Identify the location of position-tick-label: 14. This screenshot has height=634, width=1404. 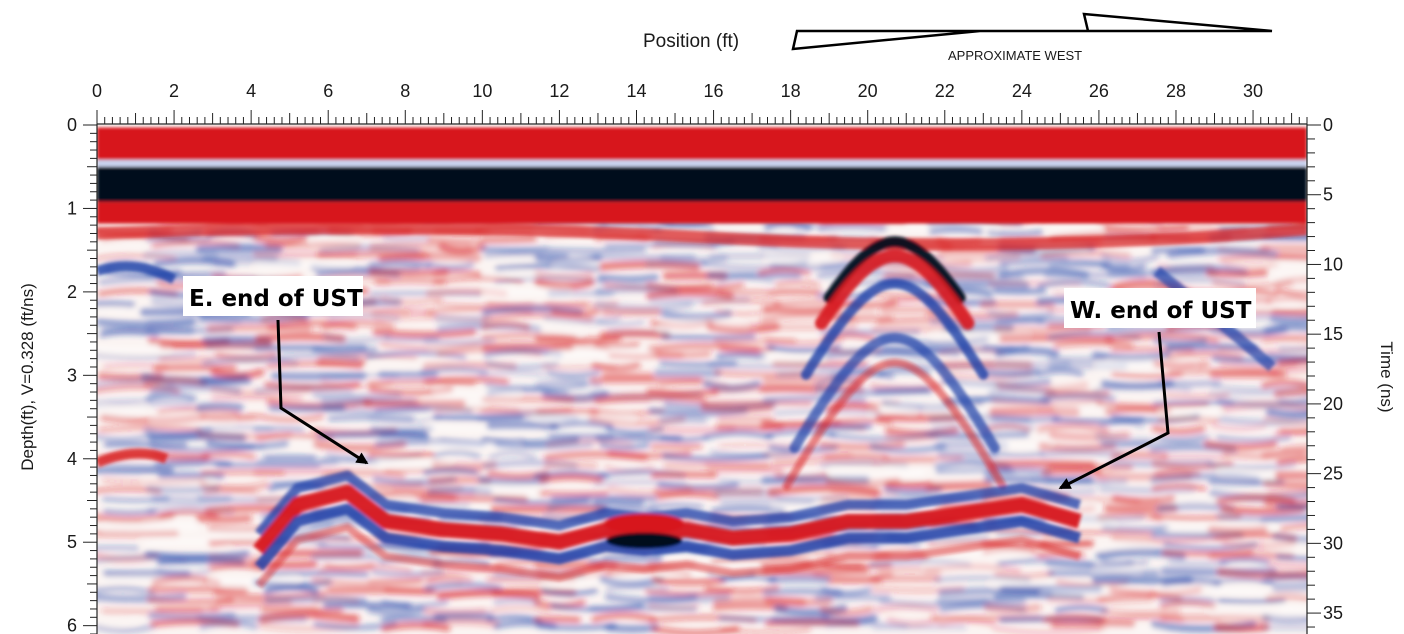
(636, 91).